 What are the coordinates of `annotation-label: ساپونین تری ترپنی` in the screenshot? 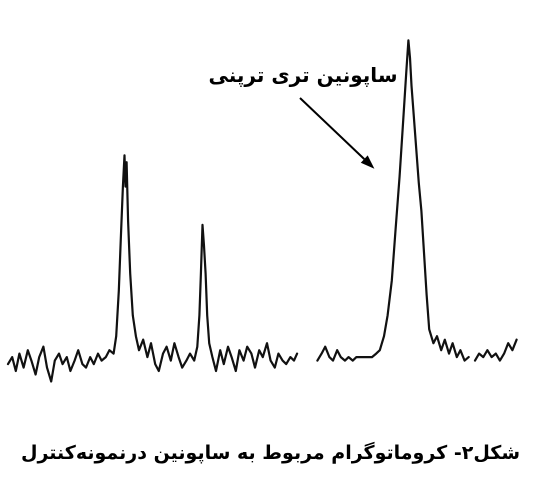 It's located at (303, 75).